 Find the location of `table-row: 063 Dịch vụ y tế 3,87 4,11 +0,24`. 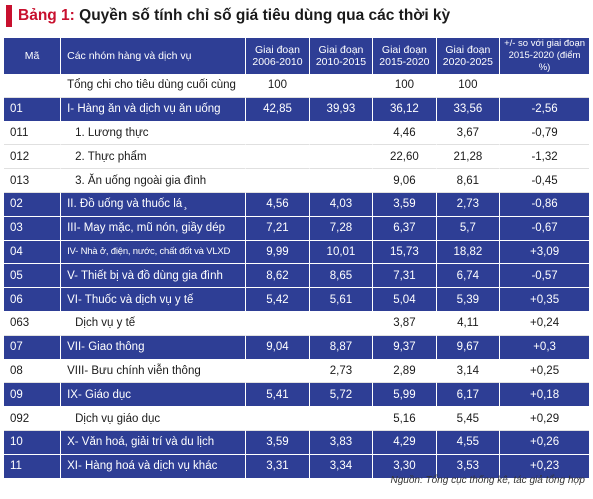

table-row: 063 Dịch vụ y tế 3,87 4,11 +0,24 is located at coordinates (296, 323).